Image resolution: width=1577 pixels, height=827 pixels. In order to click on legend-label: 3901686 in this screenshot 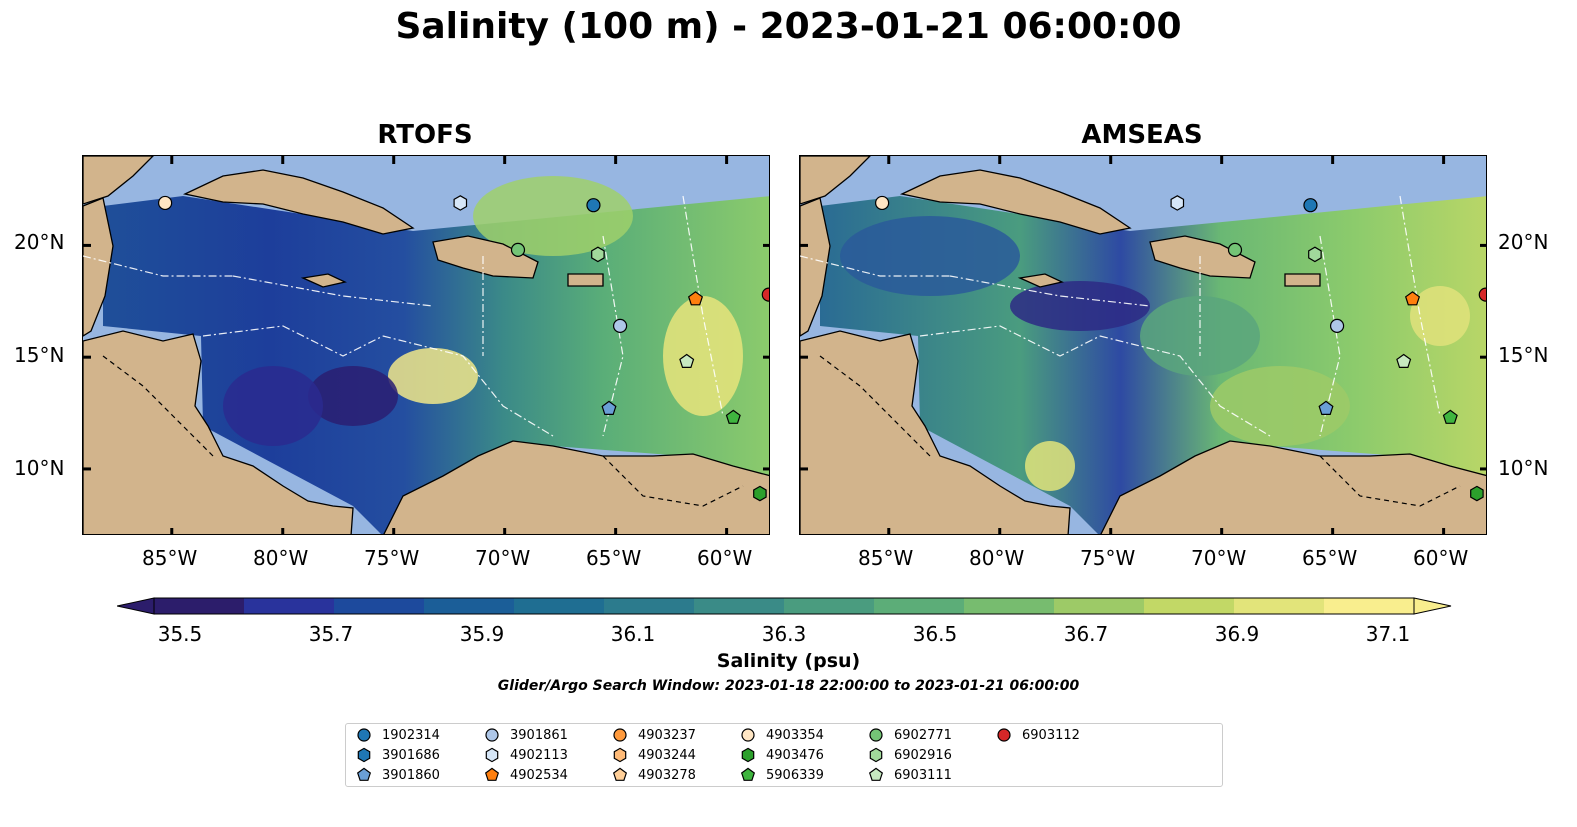, I will do `click(411, 755)`.